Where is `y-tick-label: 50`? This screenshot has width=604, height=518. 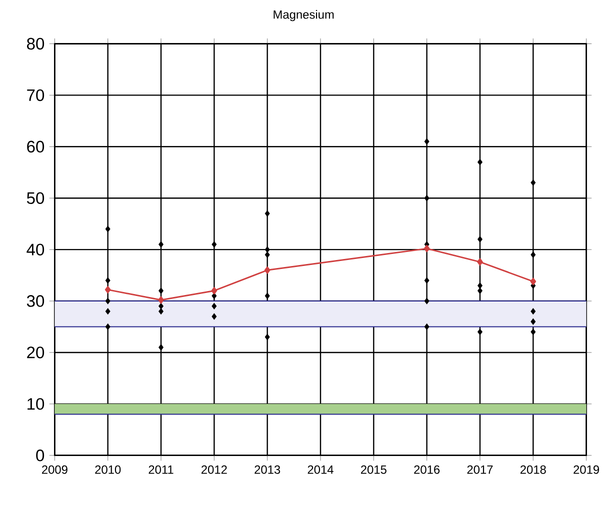
y-tick-label: 50 is located at coordinates (35, 198).